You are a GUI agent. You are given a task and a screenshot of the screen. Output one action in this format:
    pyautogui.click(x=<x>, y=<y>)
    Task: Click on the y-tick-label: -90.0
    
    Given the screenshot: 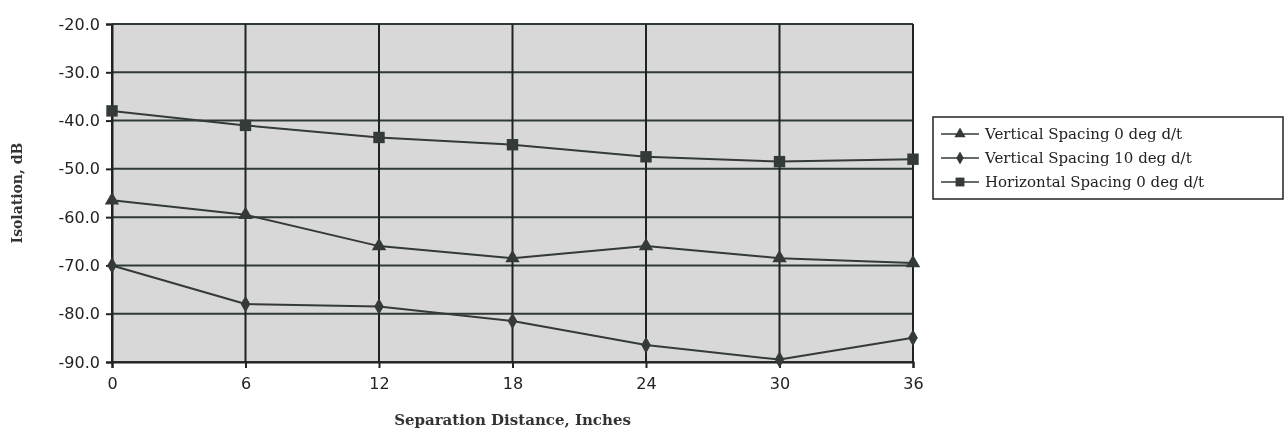 What is the action you would take?
    pyautogui.click(x=79, y=362)
    